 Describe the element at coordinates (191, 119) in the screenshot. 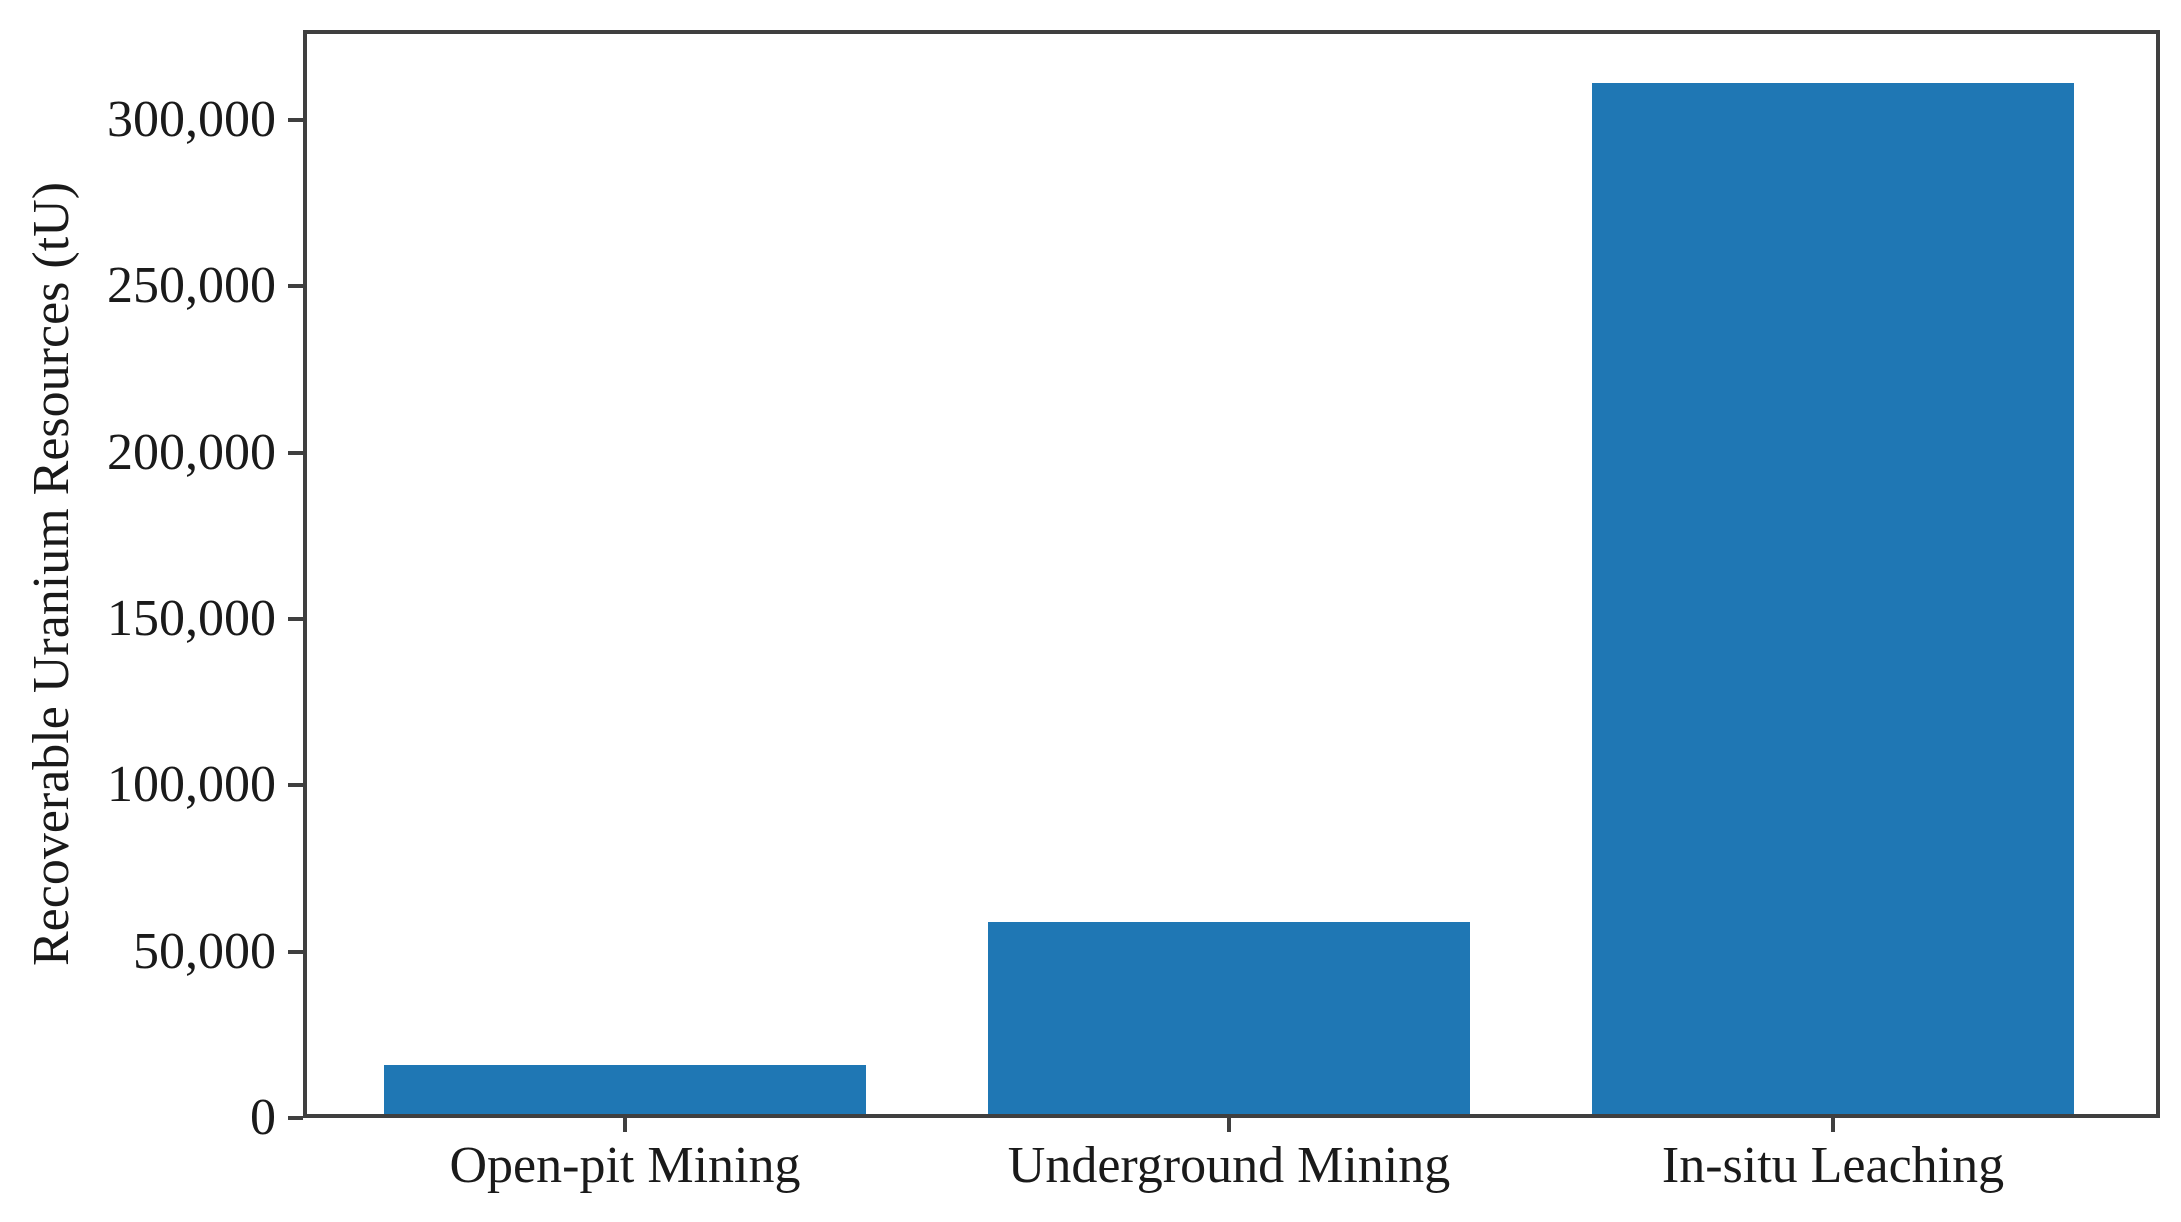

I see `y-tick-label: 300,000` at that location.